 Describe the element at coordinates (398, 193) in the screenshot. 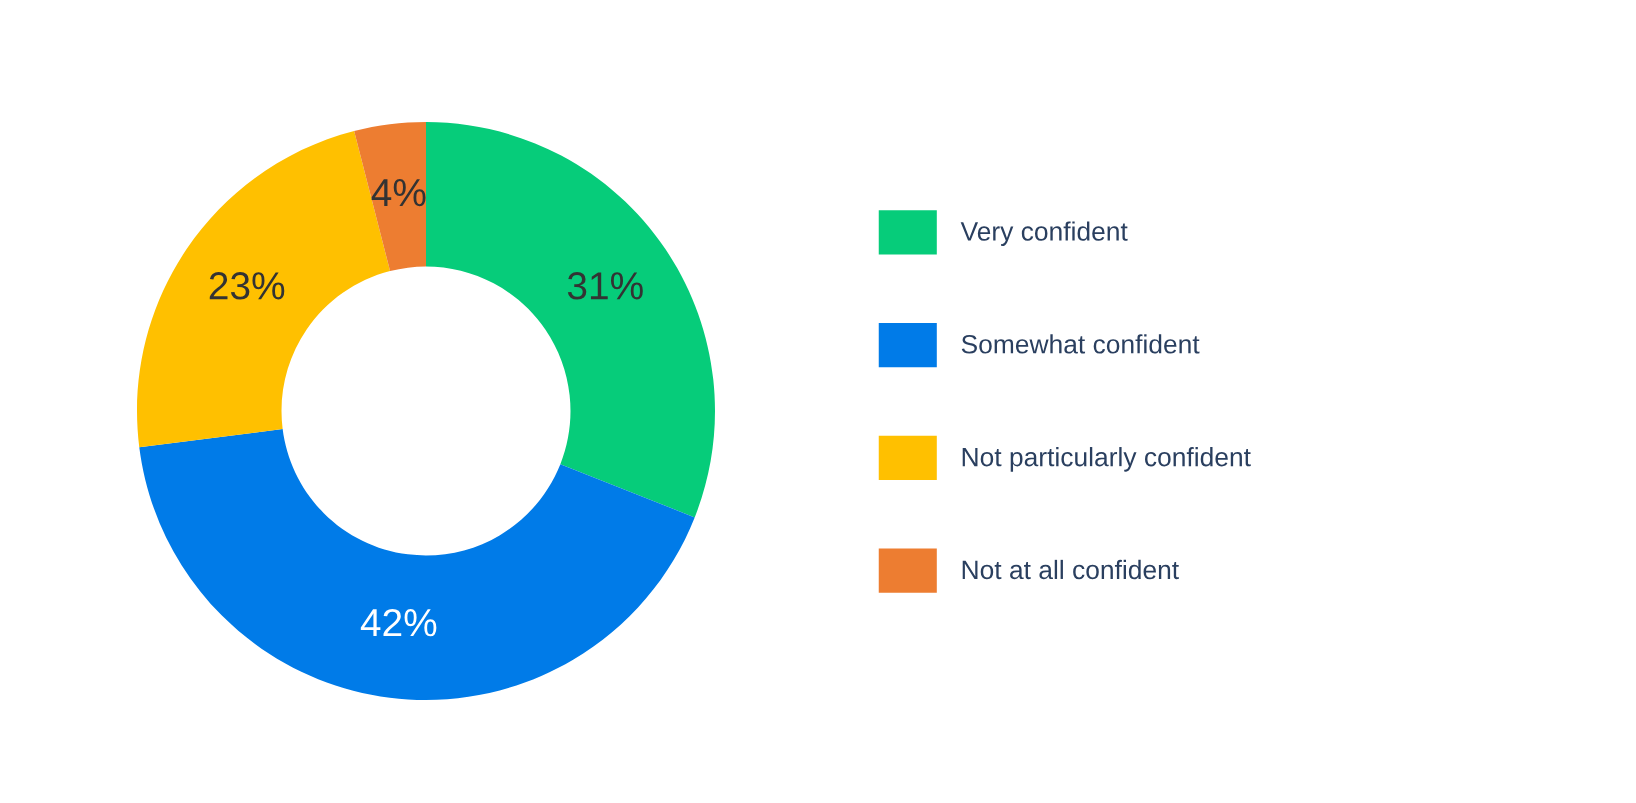

I see `data-label: 4%` at that location.